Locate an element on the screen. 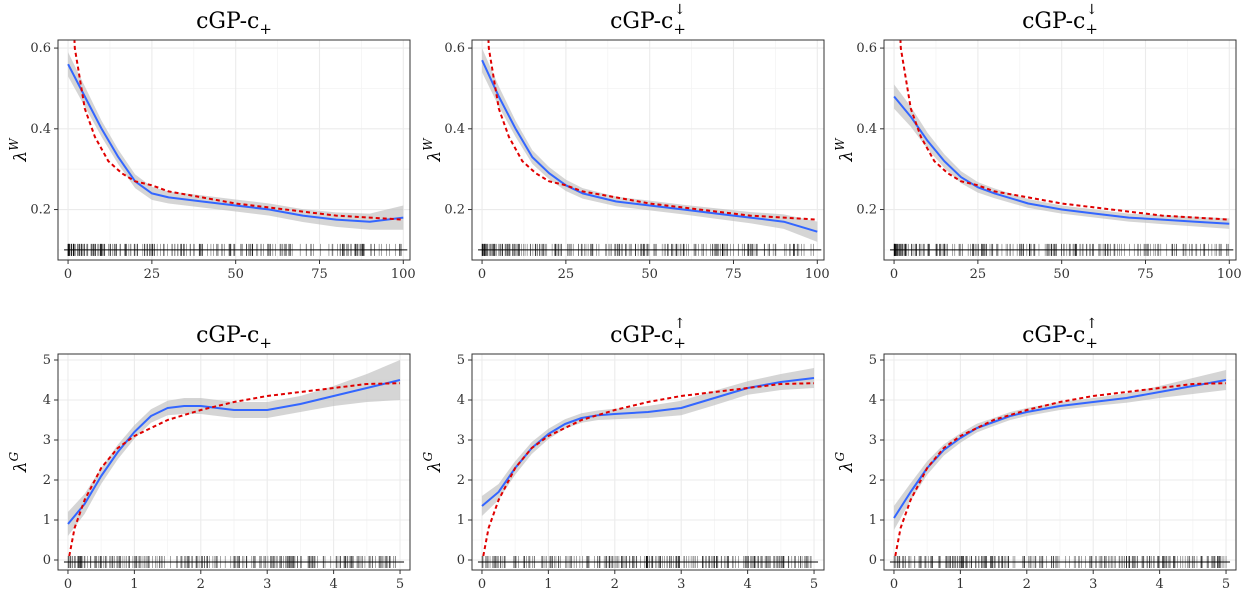  panel-title-superscript: ↓ is located at coordinates (680, 10).